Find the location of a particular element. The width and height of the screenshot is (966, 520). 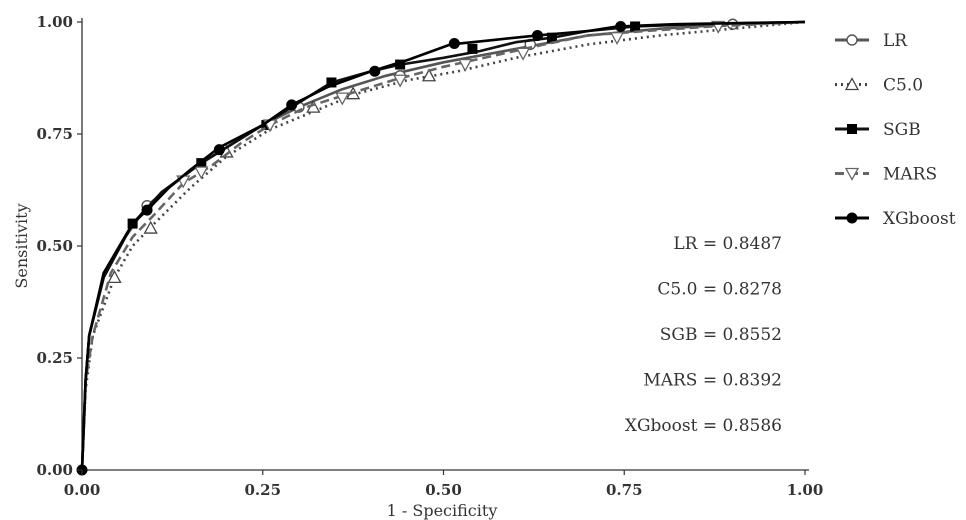

x-tick-label: 0.25 is located at coordinates (262, 490).